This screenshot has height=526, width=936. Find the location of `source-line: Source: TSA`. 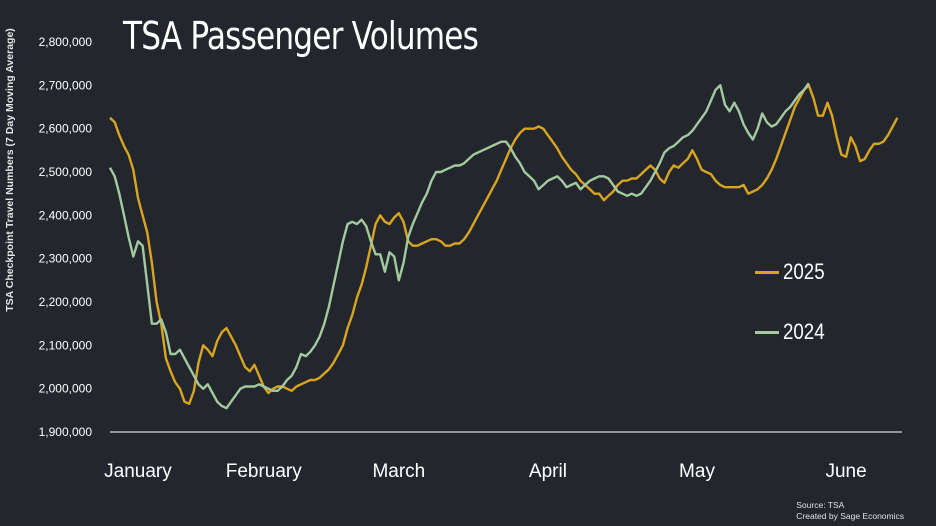

source-line: Source: TSA is located at coordinates (820, 505).